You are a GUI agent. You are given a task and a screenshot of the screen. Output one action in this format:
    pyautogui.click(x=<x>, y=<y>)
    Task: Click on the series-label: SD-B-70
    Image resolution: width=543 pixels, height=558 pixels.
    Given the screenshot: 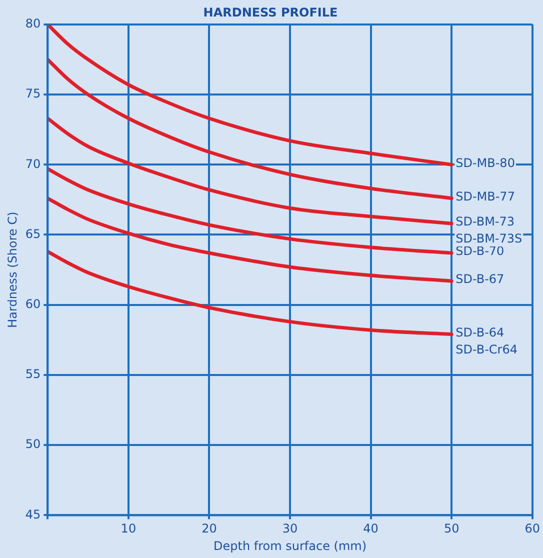 What is the action you would take?
    pyautogui.click(x=480, y=251)
    